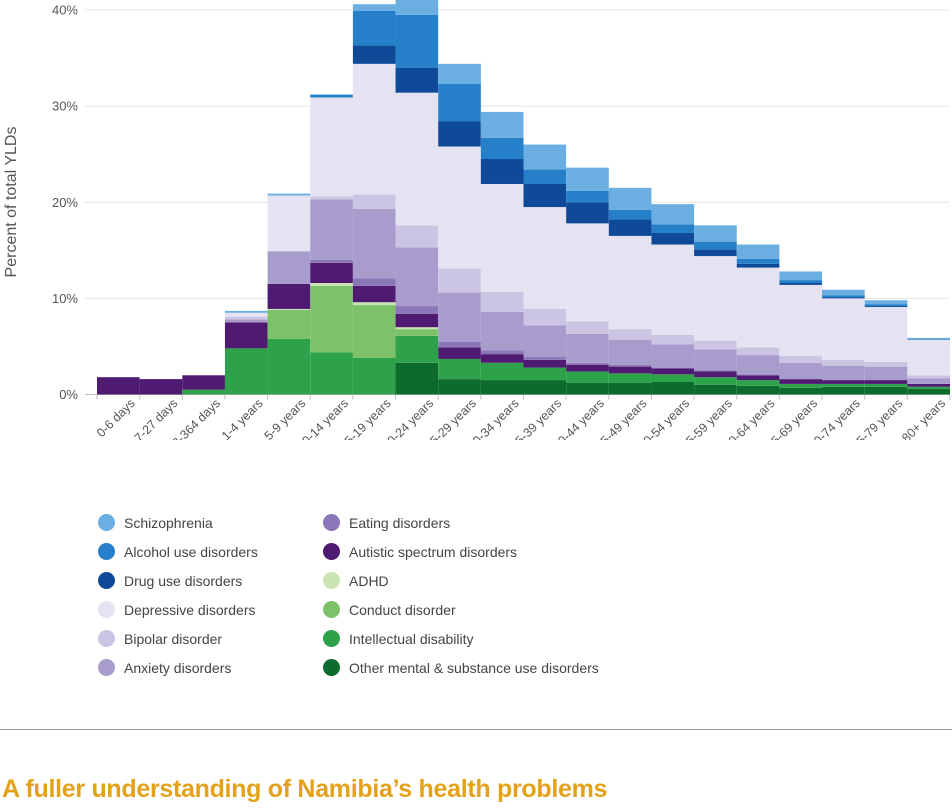 Image resolution: width=952 pixels, height=810 pixels. Describe the element at coordinates (461, 580) in the screenshot. I see `legend-item: ADHD` at that location.